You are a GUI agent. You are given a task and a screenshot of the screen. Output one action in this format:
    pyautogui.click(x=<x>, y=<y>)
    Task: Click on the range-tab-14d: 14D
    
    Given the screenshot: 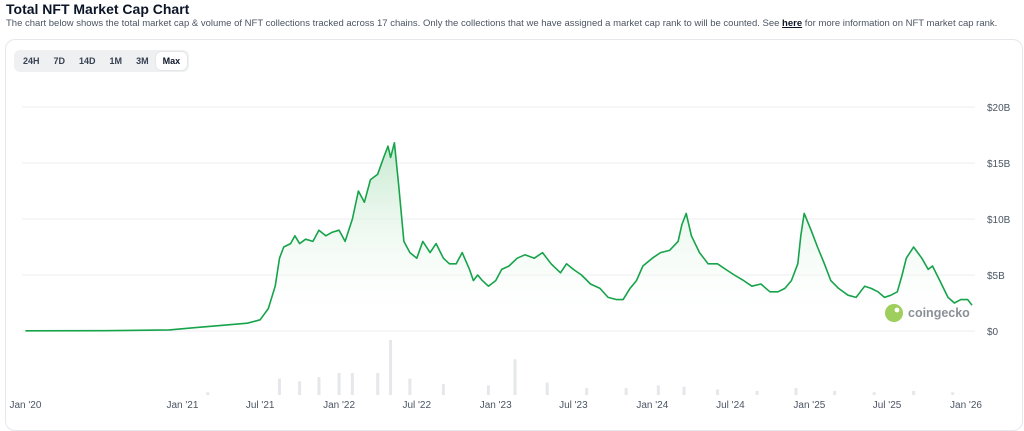 What is the action you would take?
    pyautogui.click(x=87, y=61)
    